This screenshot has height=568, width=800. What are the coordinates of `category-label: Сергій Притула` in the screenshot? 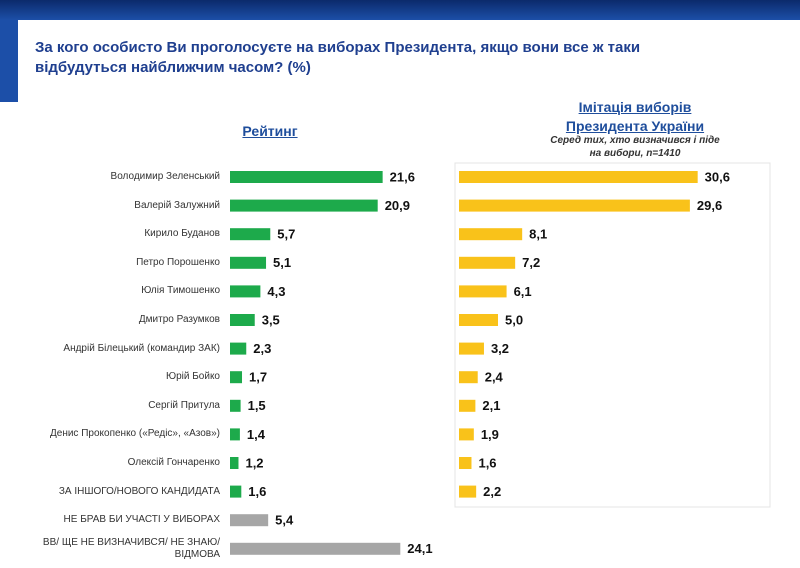 It's located at (184, 405).